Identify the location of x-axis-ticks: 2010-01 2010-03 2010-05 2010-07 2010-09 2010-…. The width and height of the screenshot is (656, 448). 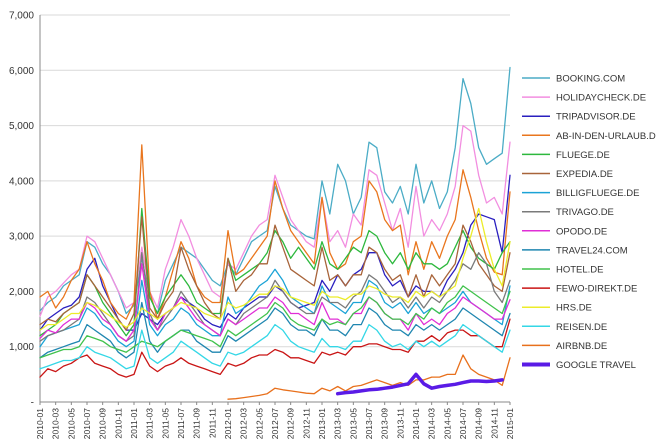
(275, 420).